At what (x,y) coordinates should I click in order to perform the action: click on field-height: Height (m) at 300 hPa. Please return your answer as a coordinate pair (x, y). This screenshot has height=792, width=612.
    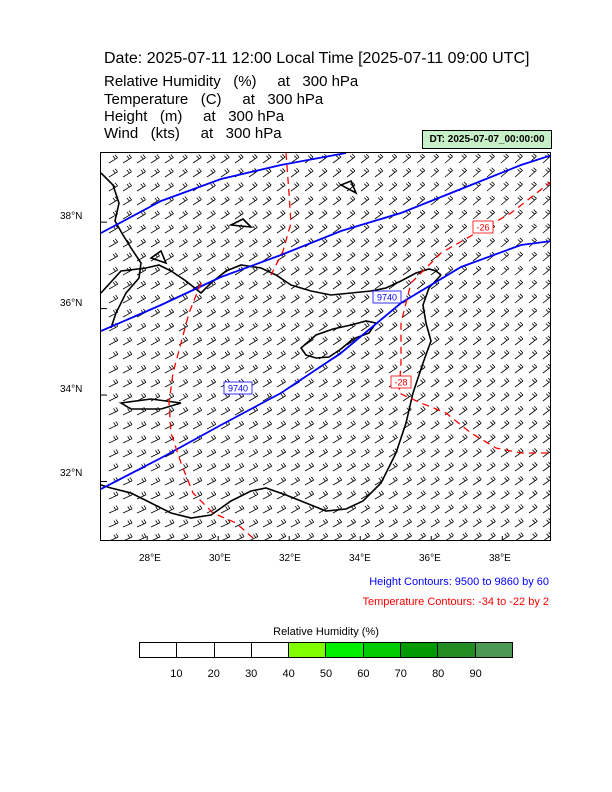
    Looking at the image, I should click on (194, 116).